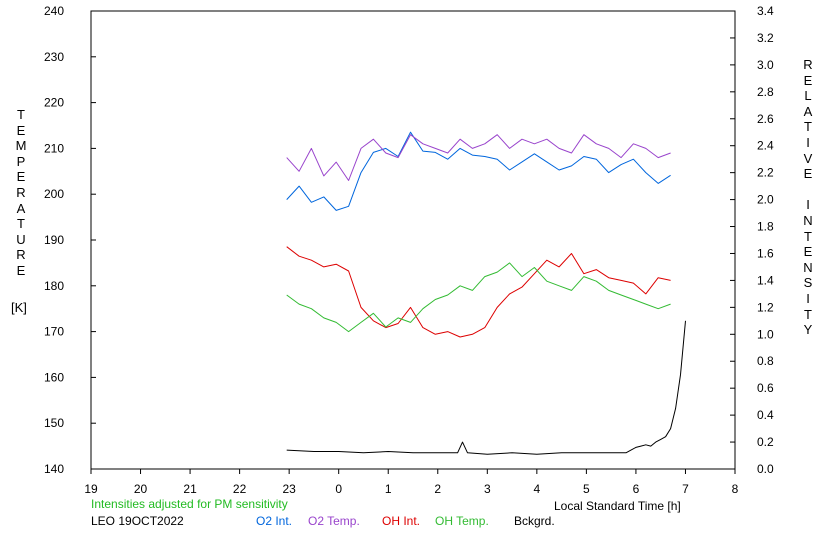 This screenshot has width=828, height=535. Describe the element at coordinates (765, 227) in the screenshot. I see `tick-label-right: 1.8` at that location.